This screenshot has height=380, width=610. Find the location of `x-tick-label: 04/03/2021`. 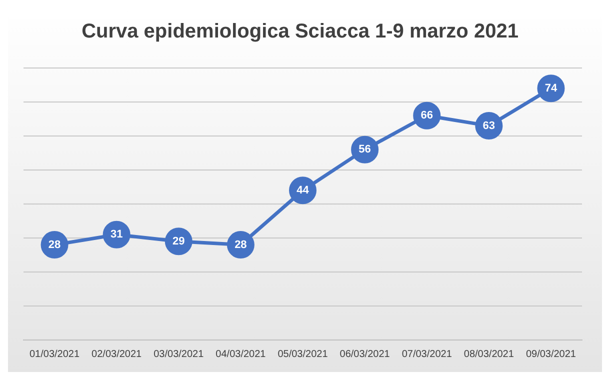

x-tick-label: 04/03/2021 is located at coordinates (241, 354).